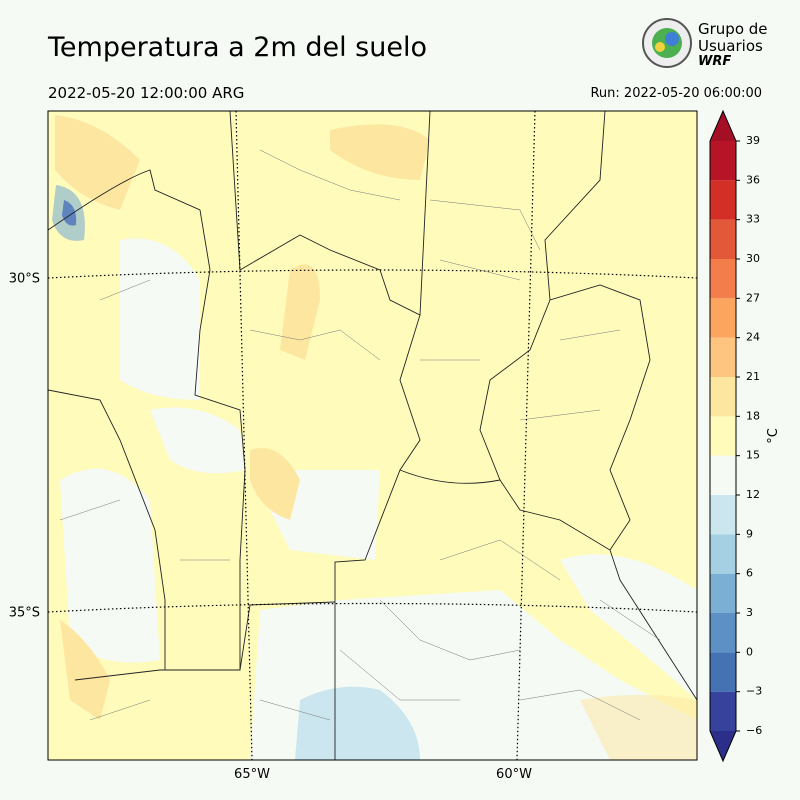 This screenshot has height=800, width=800. Describe the element at coordinates (749, 612) in the screenshot. I see `colorbar-tick-label: 3` at that location.